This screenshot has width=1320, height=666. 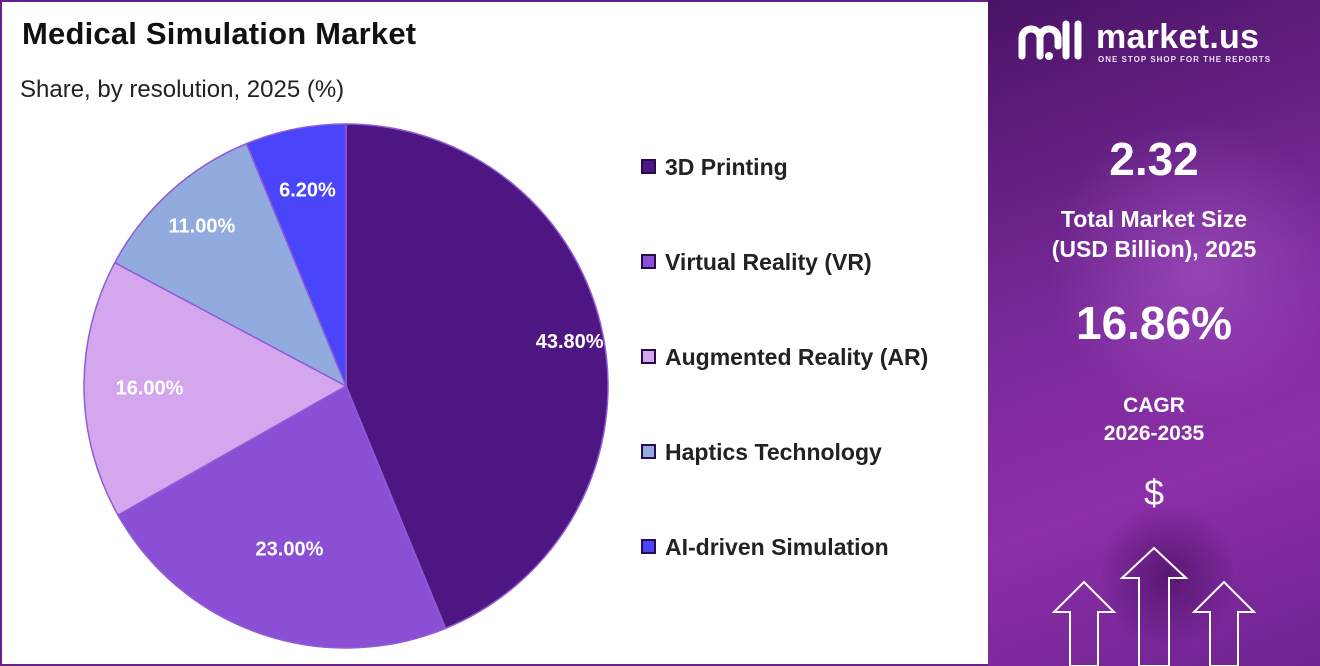 I want to click on market-size-value: 2.32, so click(x=1154, y=159).